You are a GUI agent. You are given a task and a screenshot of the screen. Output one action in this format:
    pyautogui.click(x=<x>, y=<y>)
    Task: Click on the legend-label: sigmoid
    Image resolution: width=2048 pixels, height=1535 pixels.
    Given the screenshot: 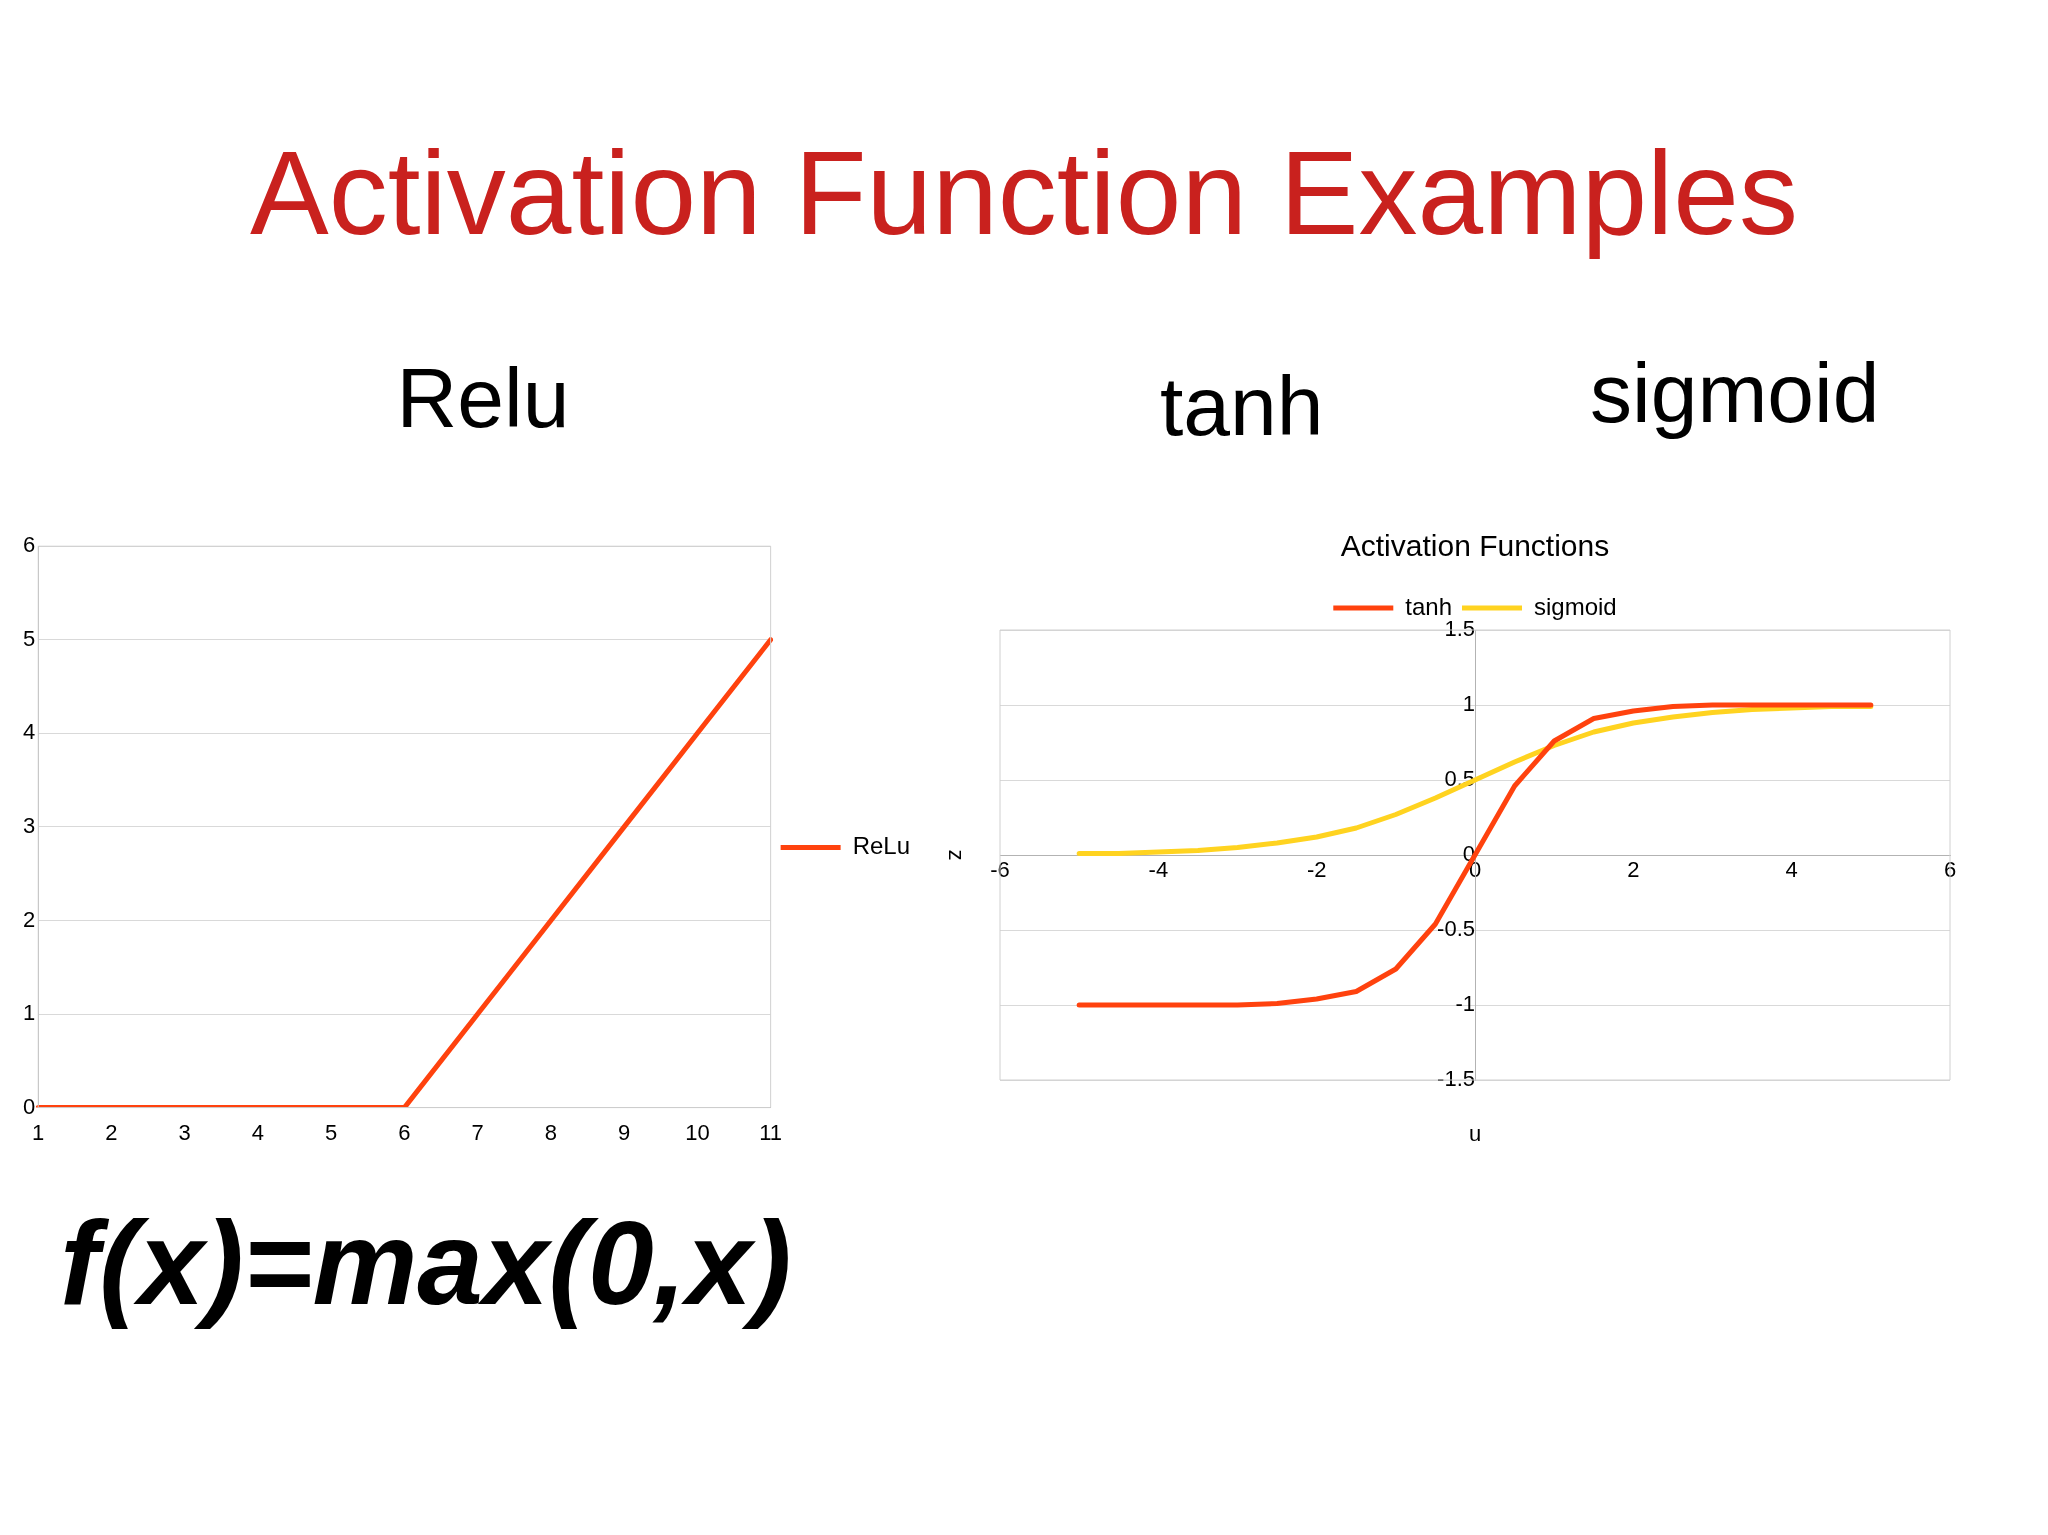 What is the action you would take?
    pyautogui.click(x=1575, y=606)
    